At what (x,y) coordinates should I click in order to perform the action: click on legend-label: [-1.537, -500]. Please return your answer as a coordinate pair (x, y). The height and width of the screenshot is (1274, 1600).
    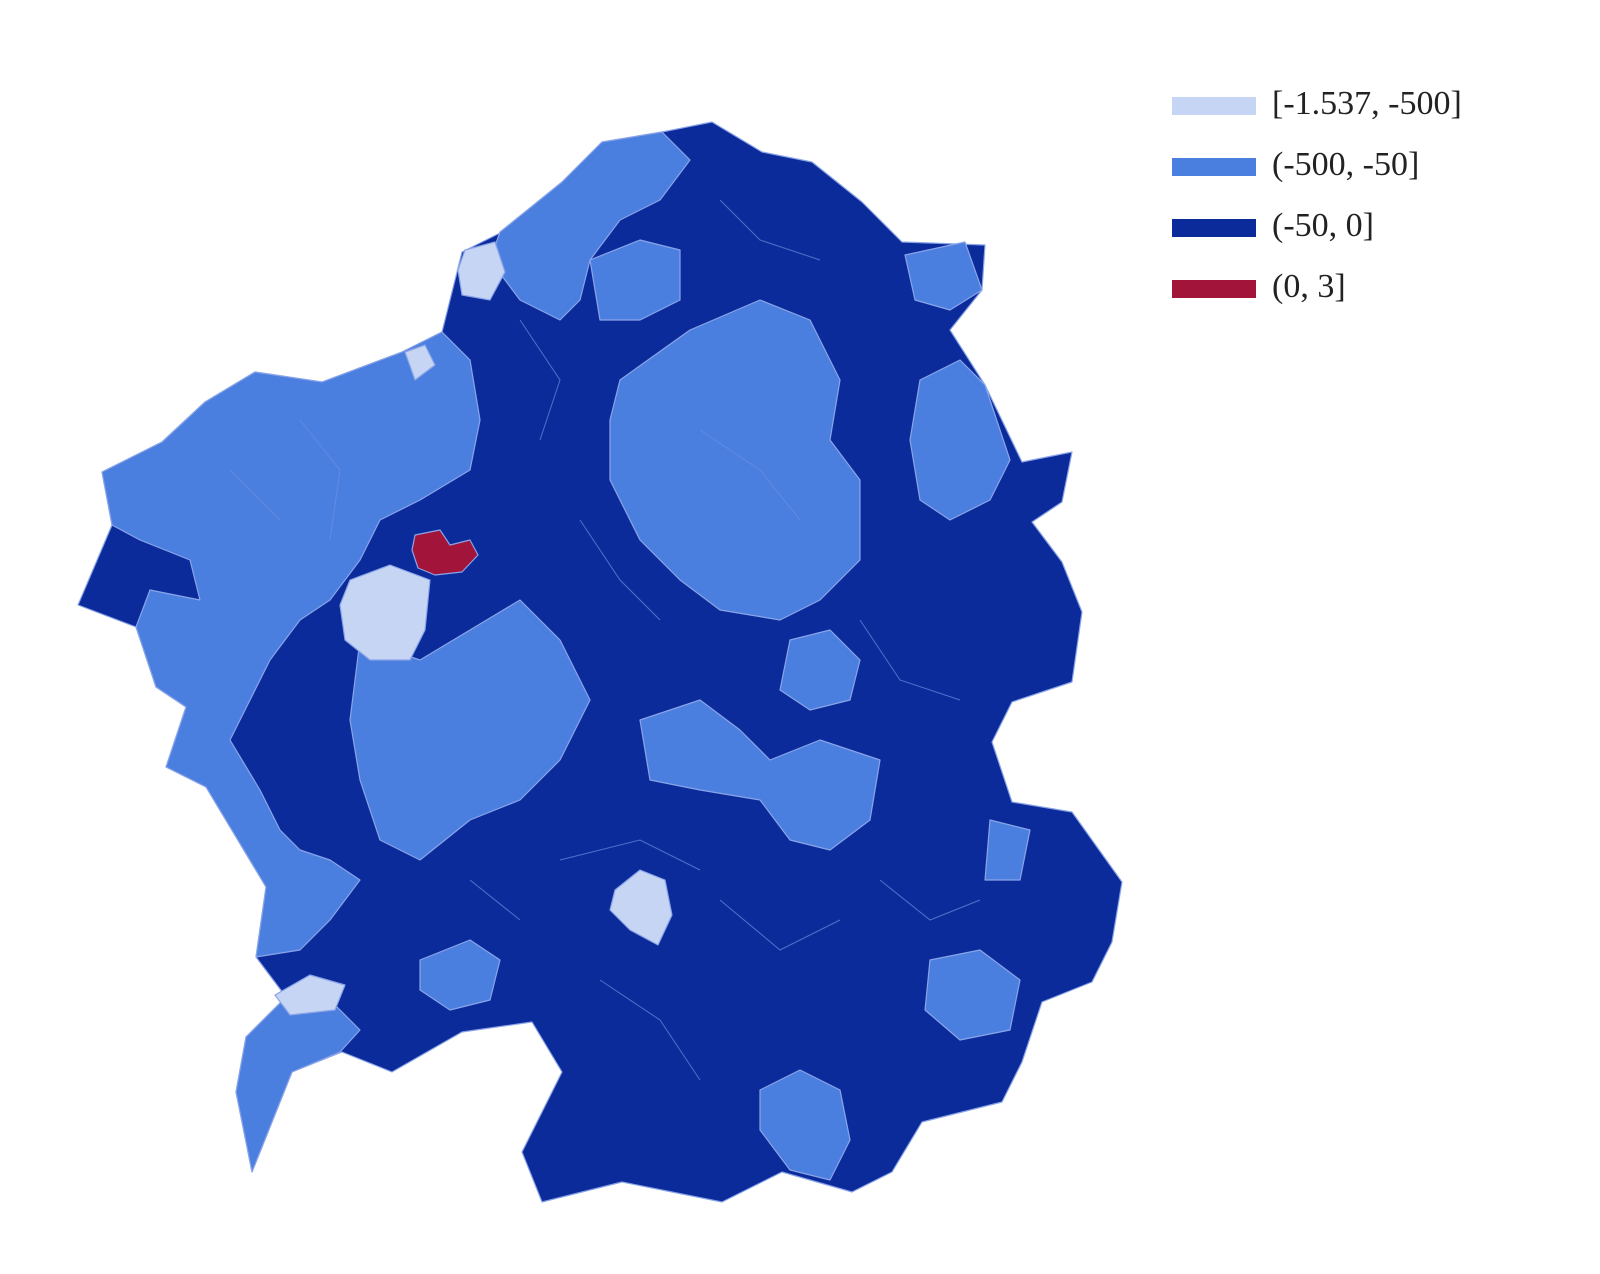
    Looking at the image, I should click on (1367, 103).